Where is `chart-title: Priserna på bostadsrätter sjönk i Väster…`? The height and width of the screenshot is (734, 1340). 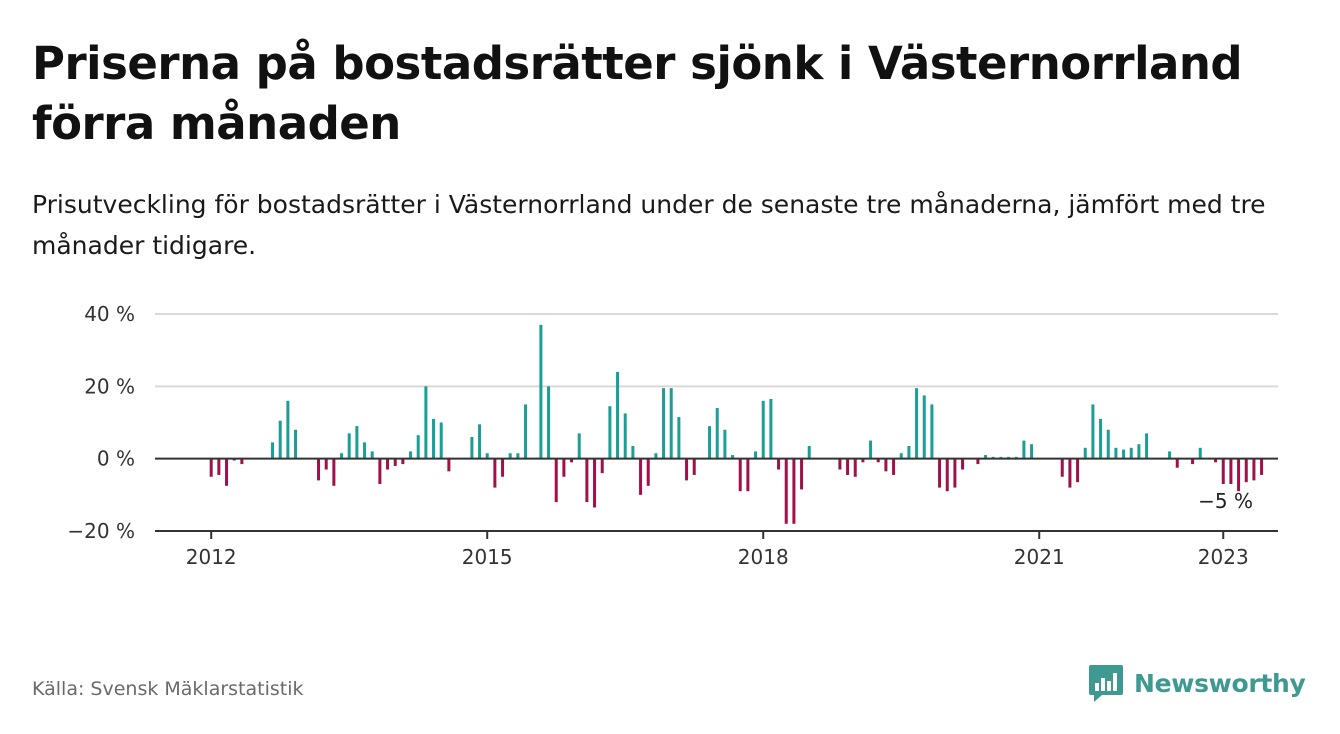
chart-title: Priserna på bostadsrätter sjönk i Väster… is located at coordinates (637, 93).